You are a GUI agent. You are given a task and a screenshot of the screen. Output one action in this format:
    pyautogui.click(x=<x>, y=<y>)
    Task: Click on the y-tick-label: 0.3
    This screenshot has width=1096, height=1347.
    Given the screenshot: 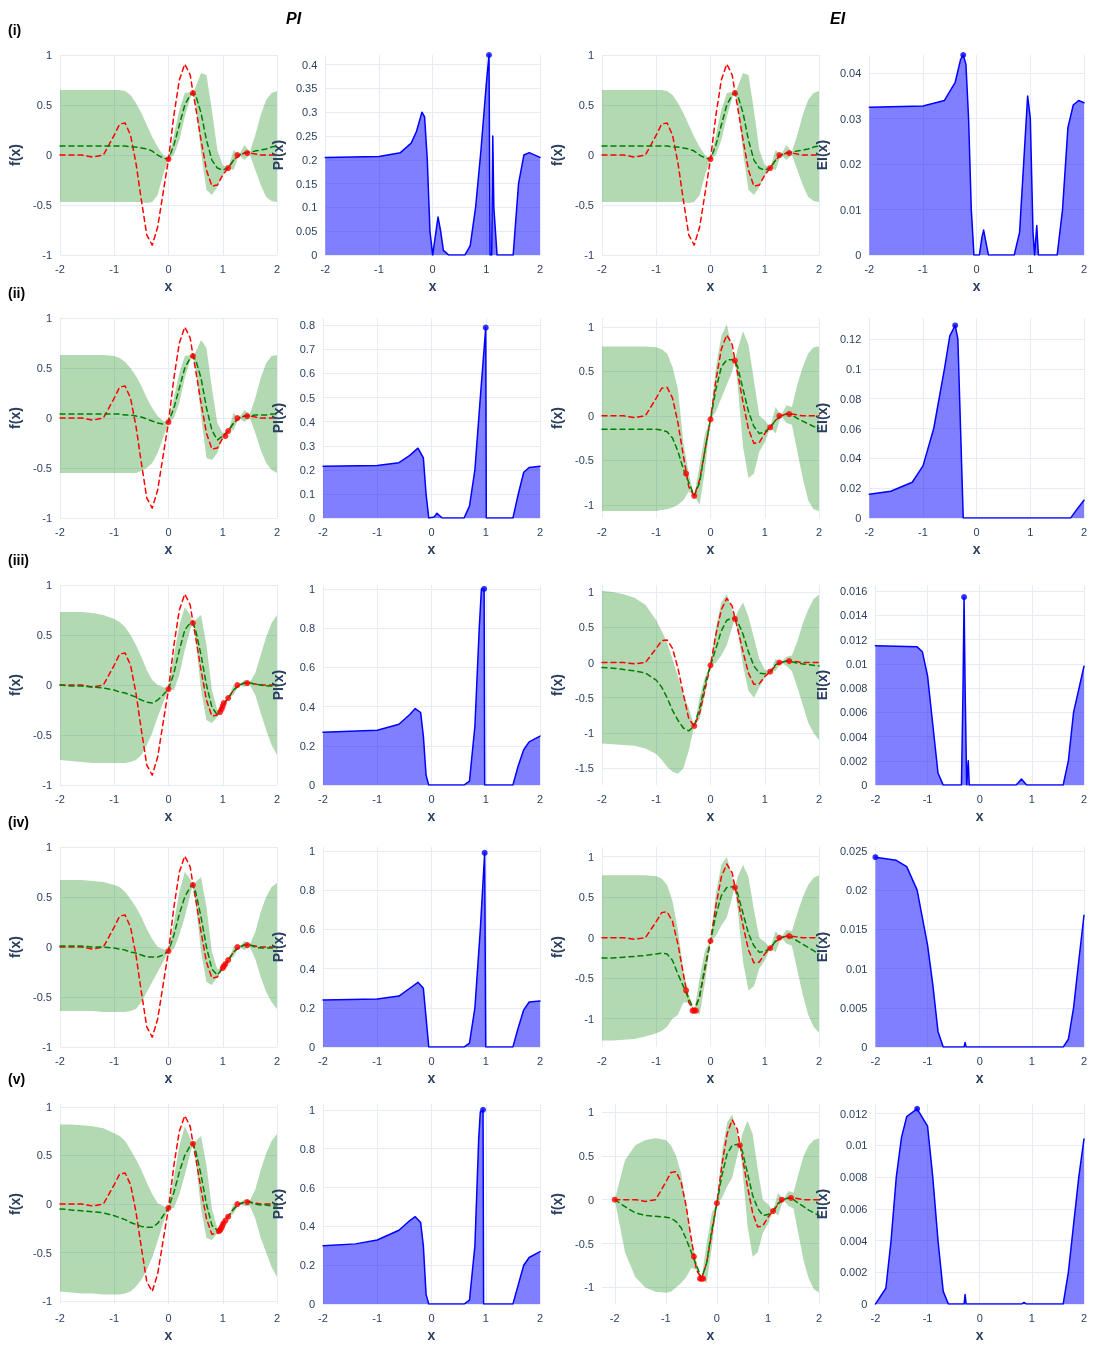 What is the action you would take?
    pyautogui.click(x=307, y=445)
    